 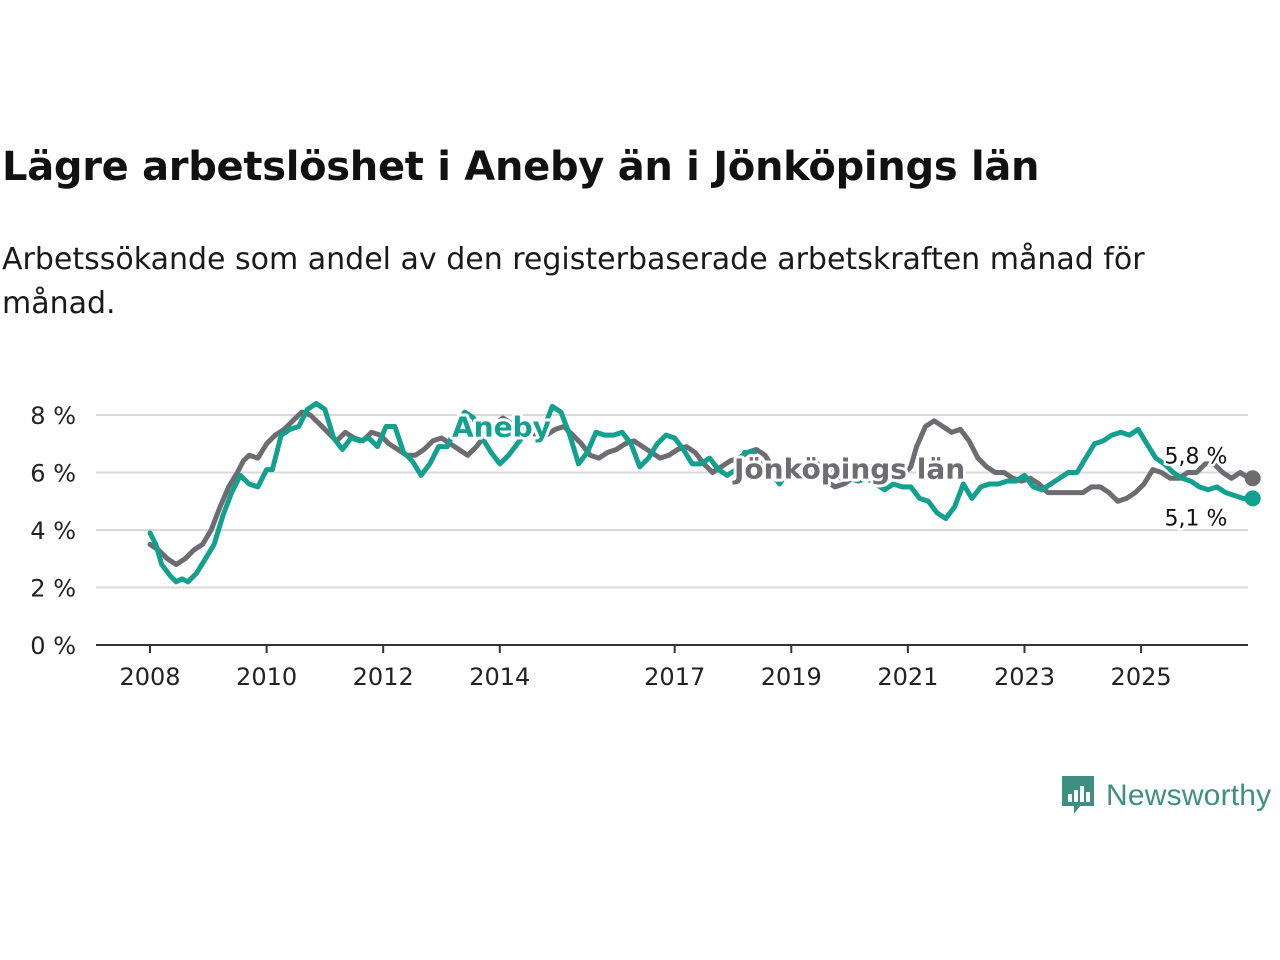 What do you see at coordinates (499, 677) in the screenshot?
I see `x-tick-label: 2014` at bounding box center [499, 677].